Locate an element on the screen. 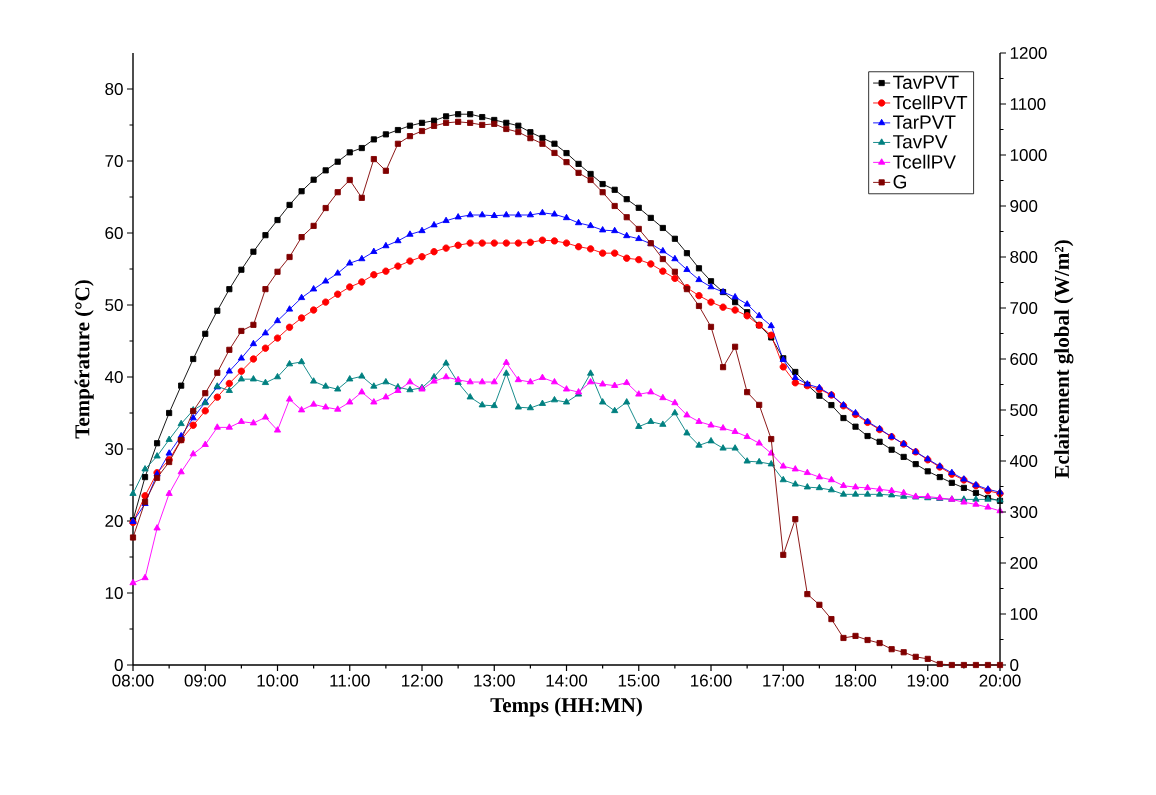 This screenshot has height=795, width=1156. y-tick-label: 50 is located at coordinates (114, 305).